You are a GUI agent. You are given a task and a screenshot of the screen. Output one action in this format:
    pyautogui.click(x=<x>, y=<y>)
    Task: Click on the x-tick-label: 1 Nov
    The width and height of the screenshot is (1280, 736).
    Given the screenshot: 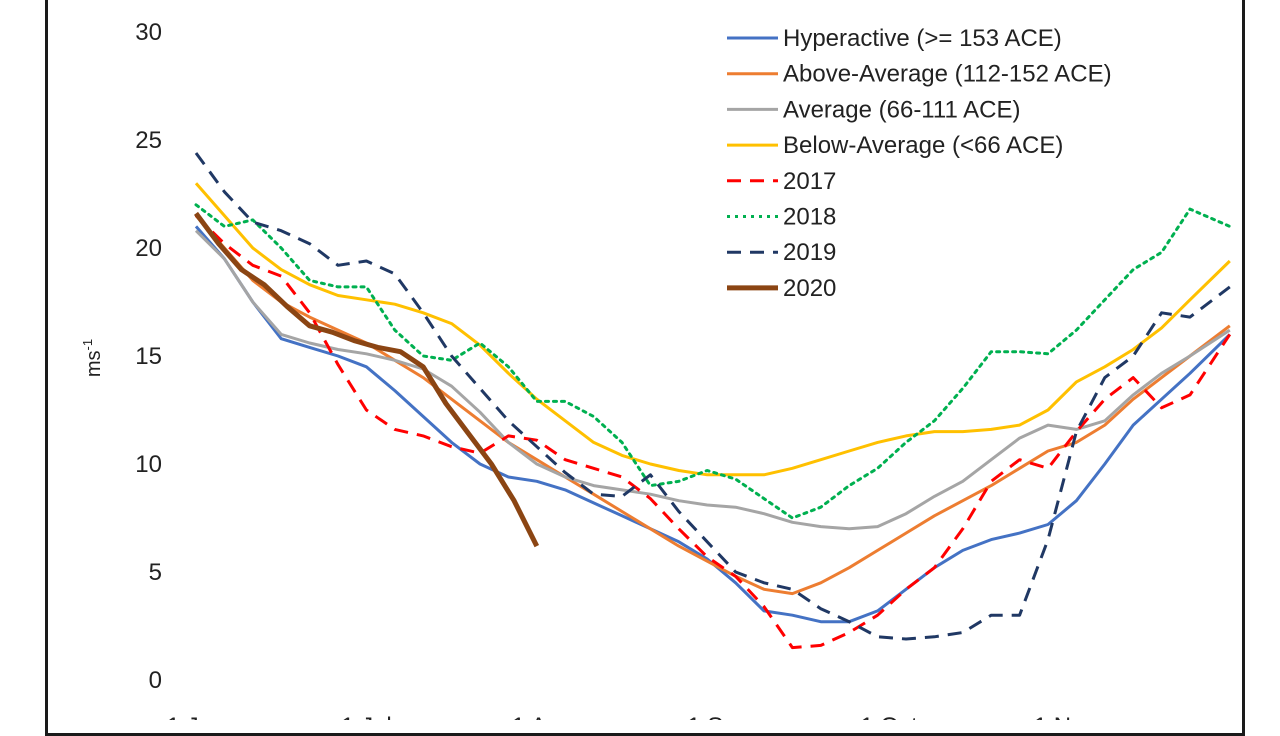 What is the action you would take?
    pyautogui.click(x=1065, y=716)
    